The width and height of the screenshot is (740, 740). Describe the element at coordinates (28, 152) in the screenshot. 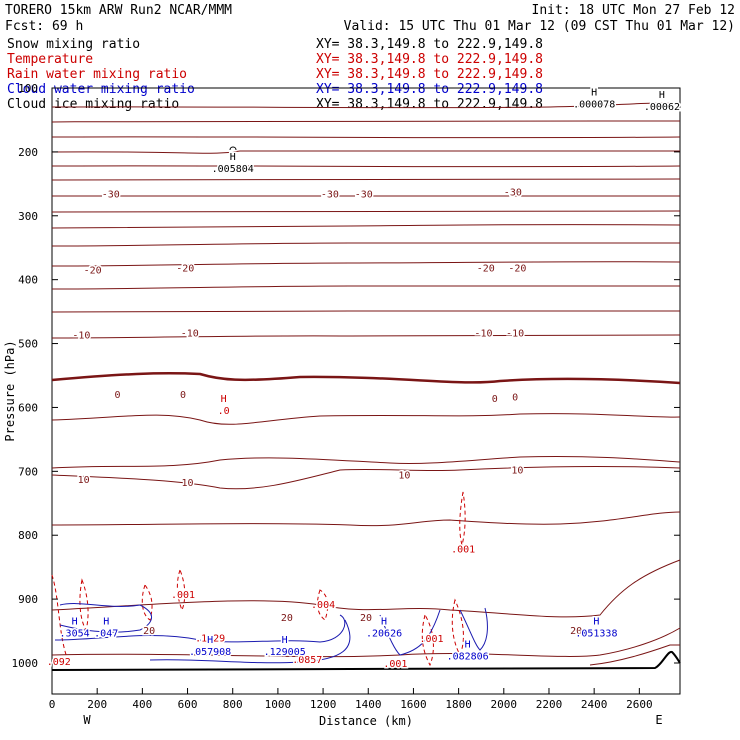

I see `y-tick-label: 200` at that location.